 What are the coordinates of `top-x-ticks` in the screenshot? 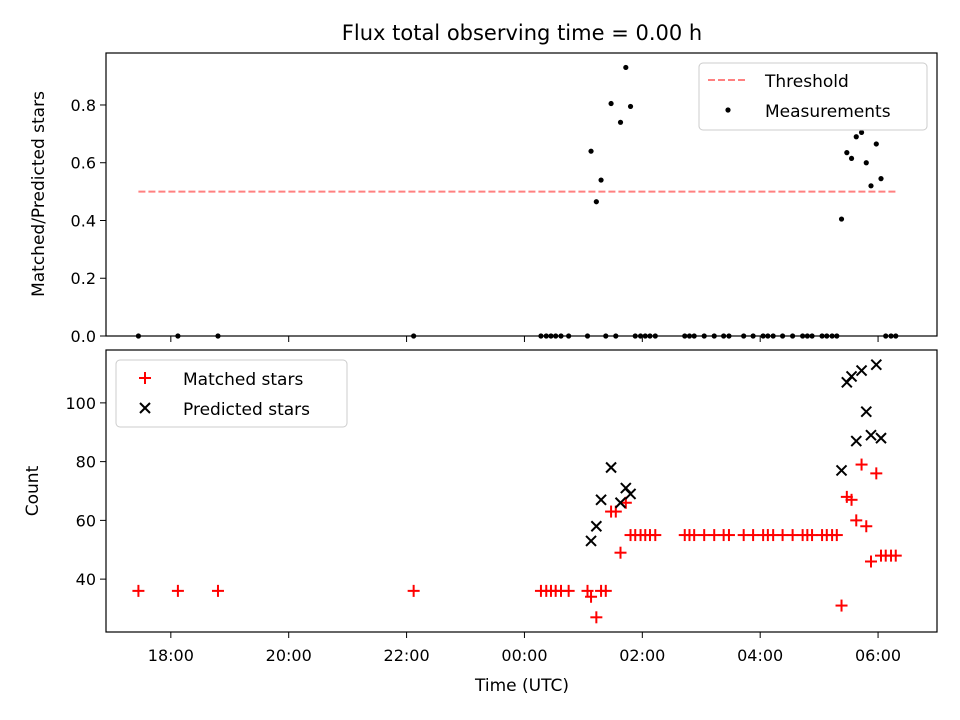 It's located at (524, 339).